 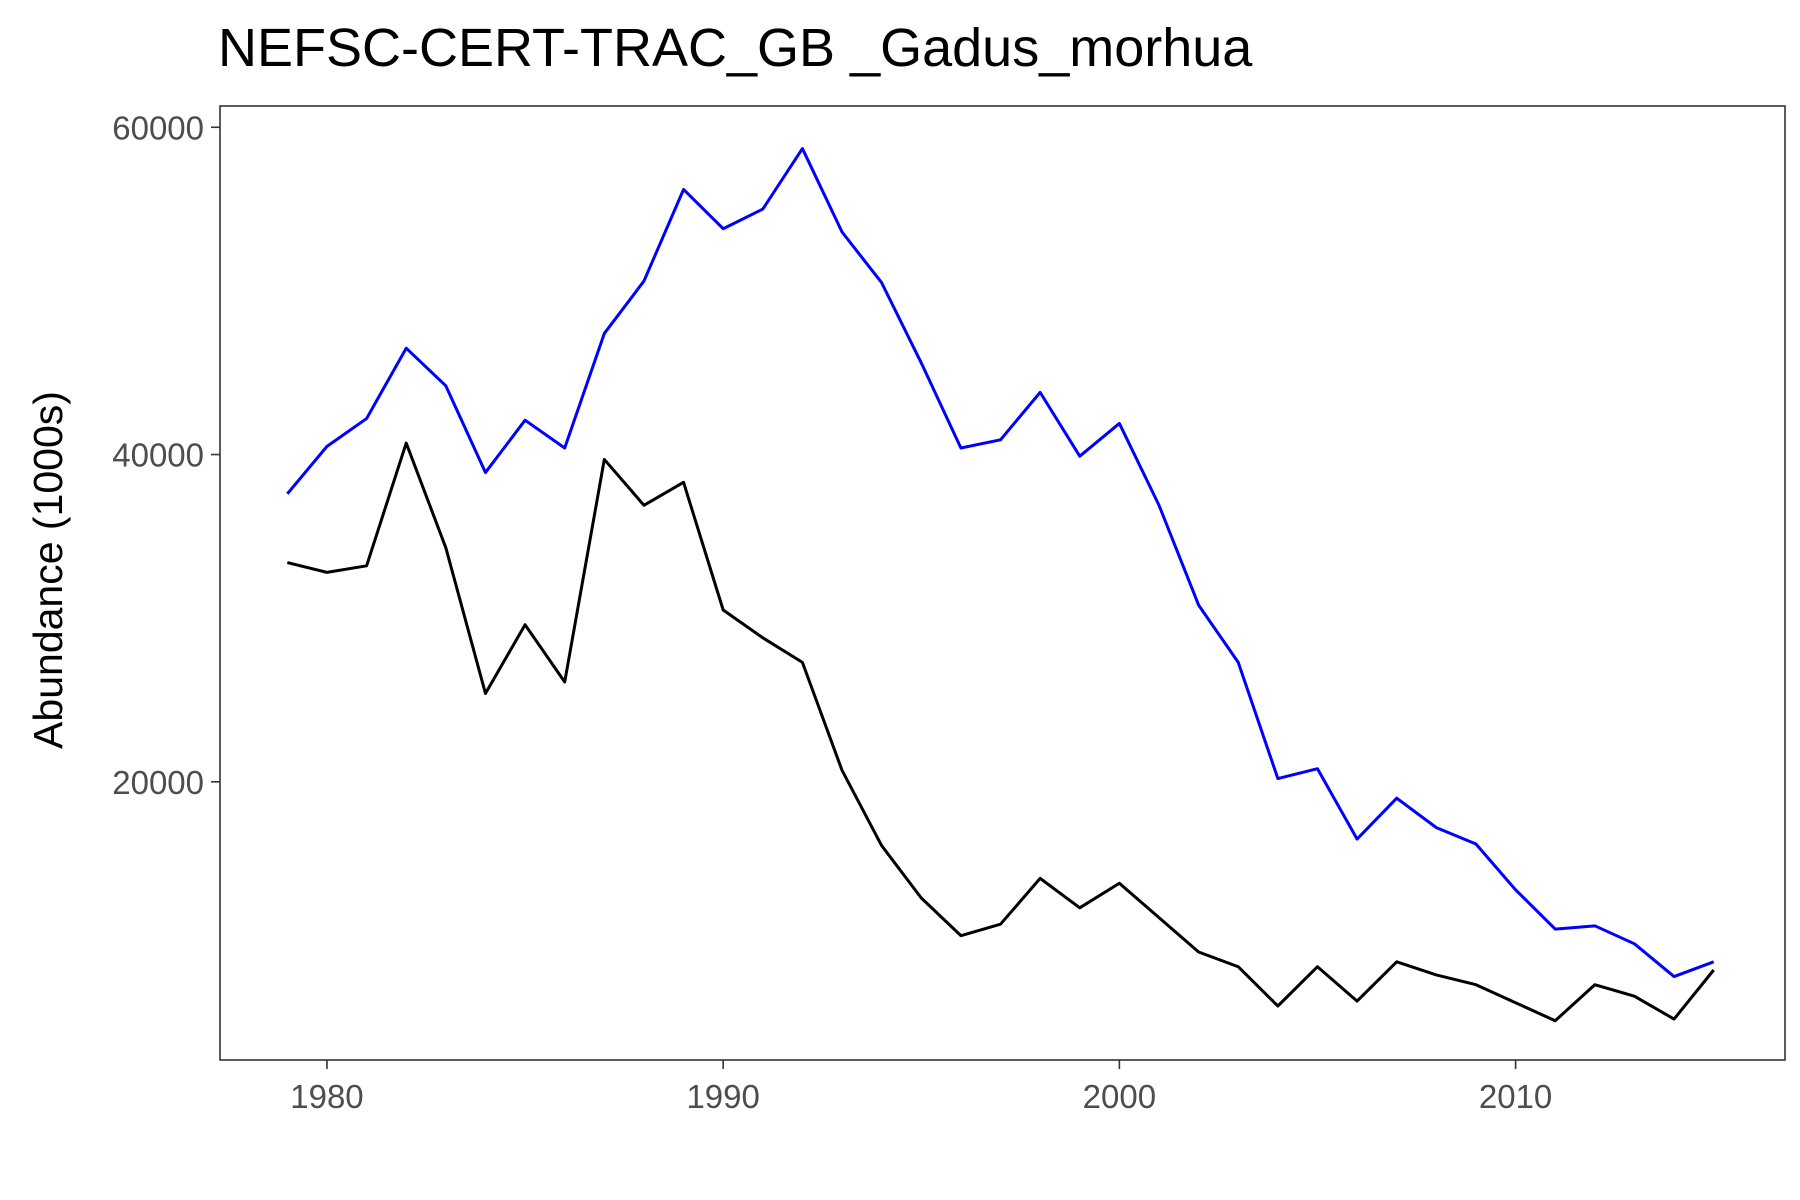 I want to click on y-tick-label: 60000, so click(x=158, y=127).